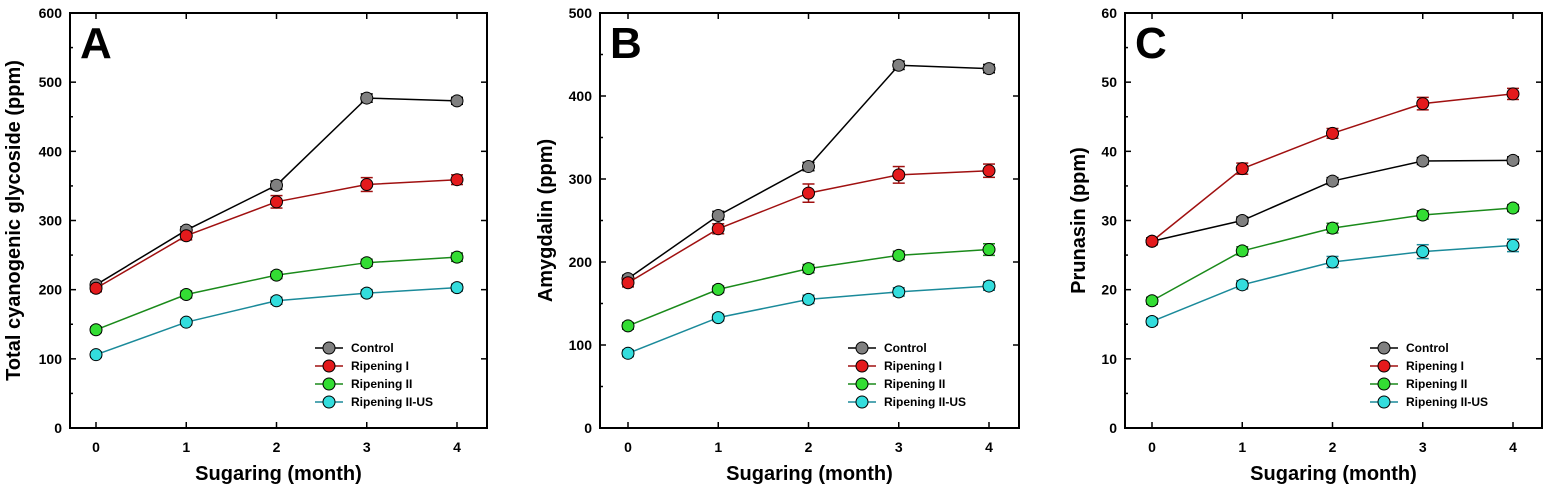  I want to click on panel-a-legend-label: Ripening II, so click(381, 384).